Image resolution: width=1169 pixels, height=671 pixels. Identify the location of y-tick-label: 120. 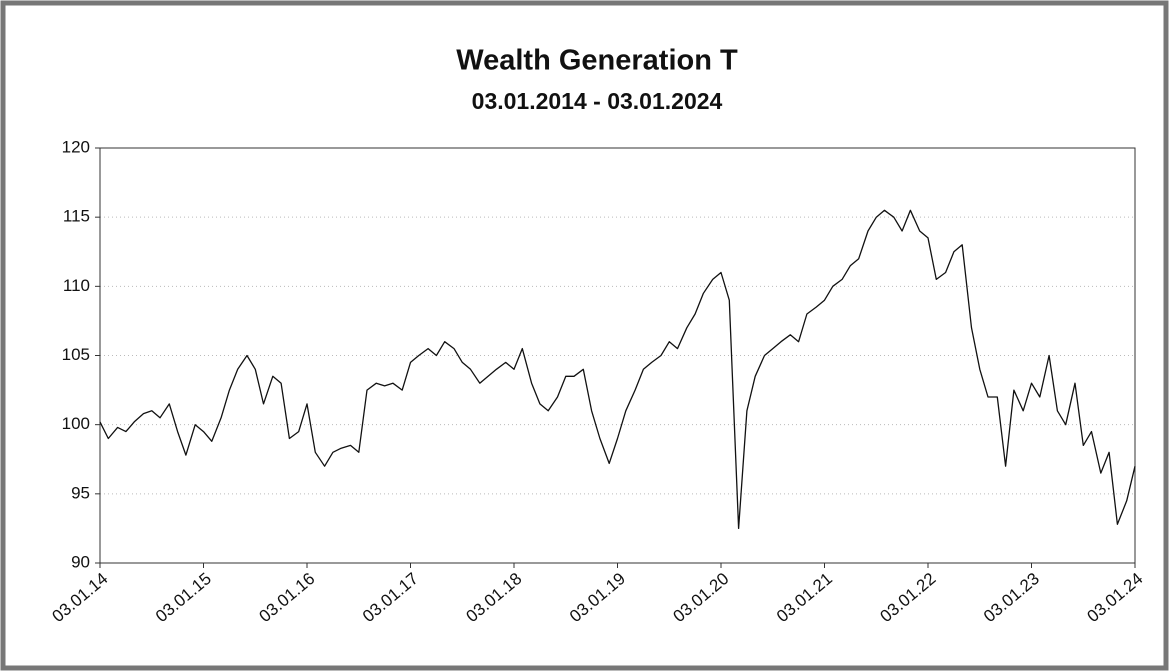
(76, 146).